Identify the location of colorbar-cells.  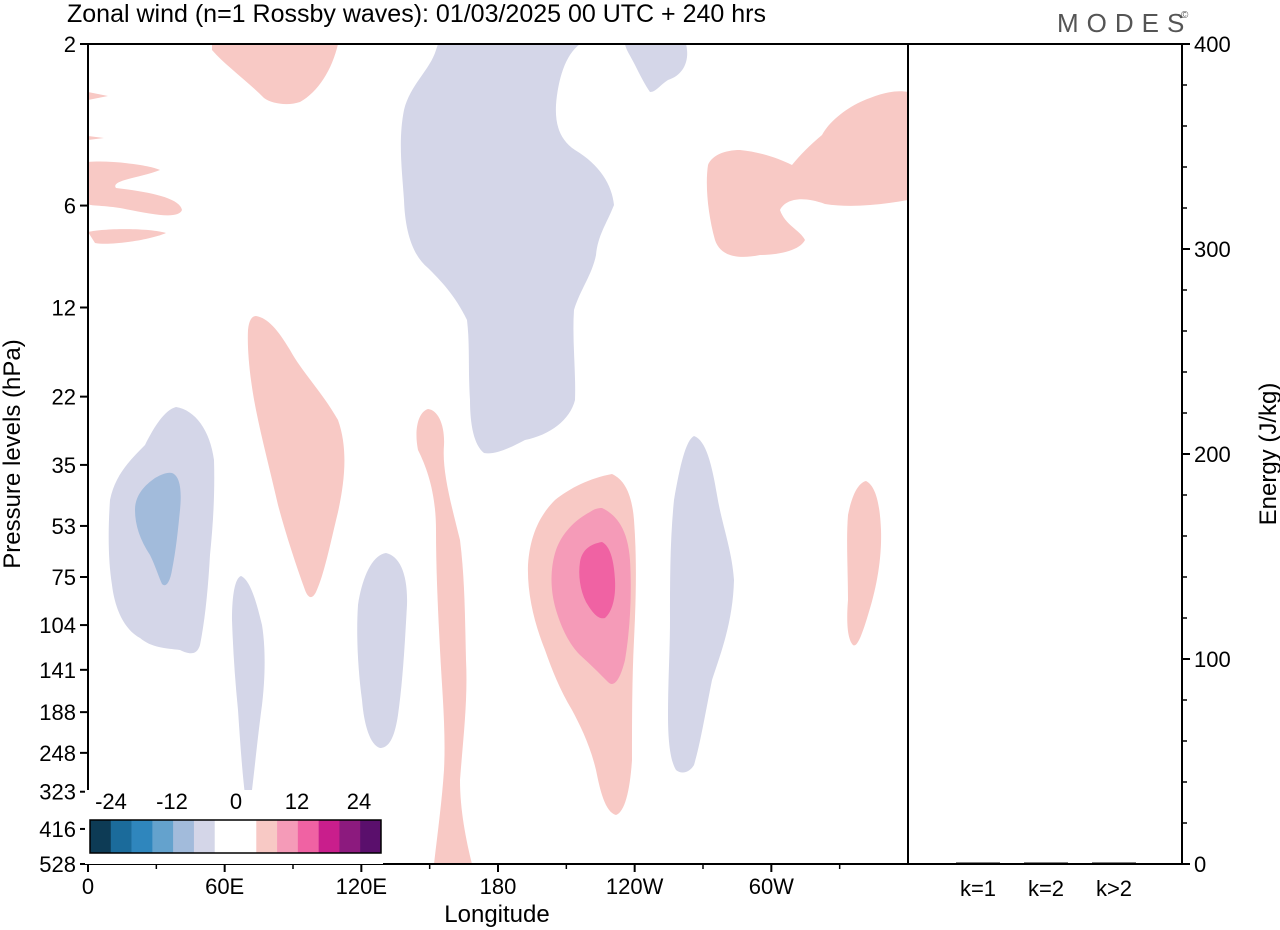
(236, 836).